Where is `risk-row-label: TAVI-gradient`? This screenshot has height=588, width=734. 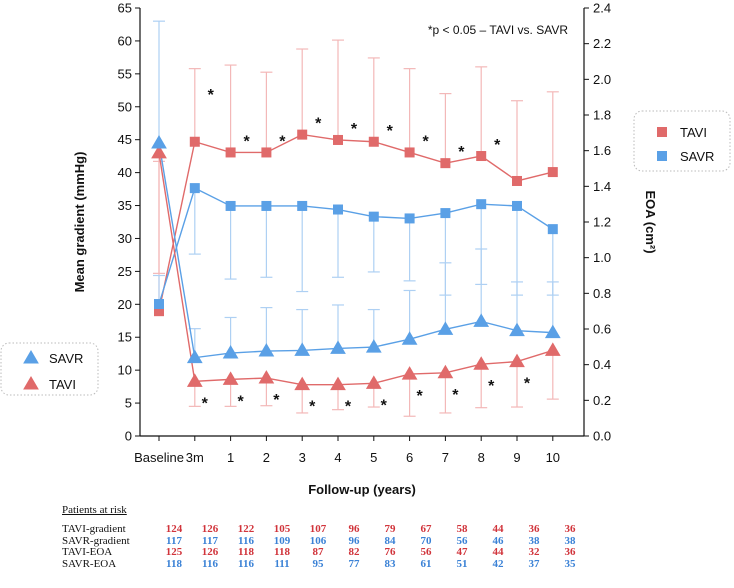
risk-row-label: TAVI-gradient is located at coordinates (94, 529).